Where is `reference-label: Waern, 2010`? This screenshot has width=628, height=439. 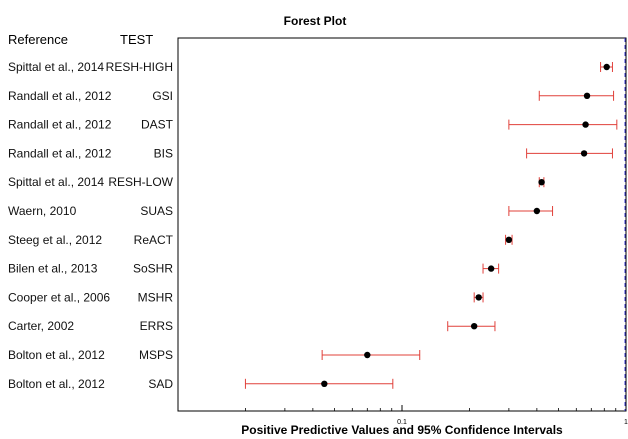 reference-label: Waern, 2010 is located at coordinates (42, 211).